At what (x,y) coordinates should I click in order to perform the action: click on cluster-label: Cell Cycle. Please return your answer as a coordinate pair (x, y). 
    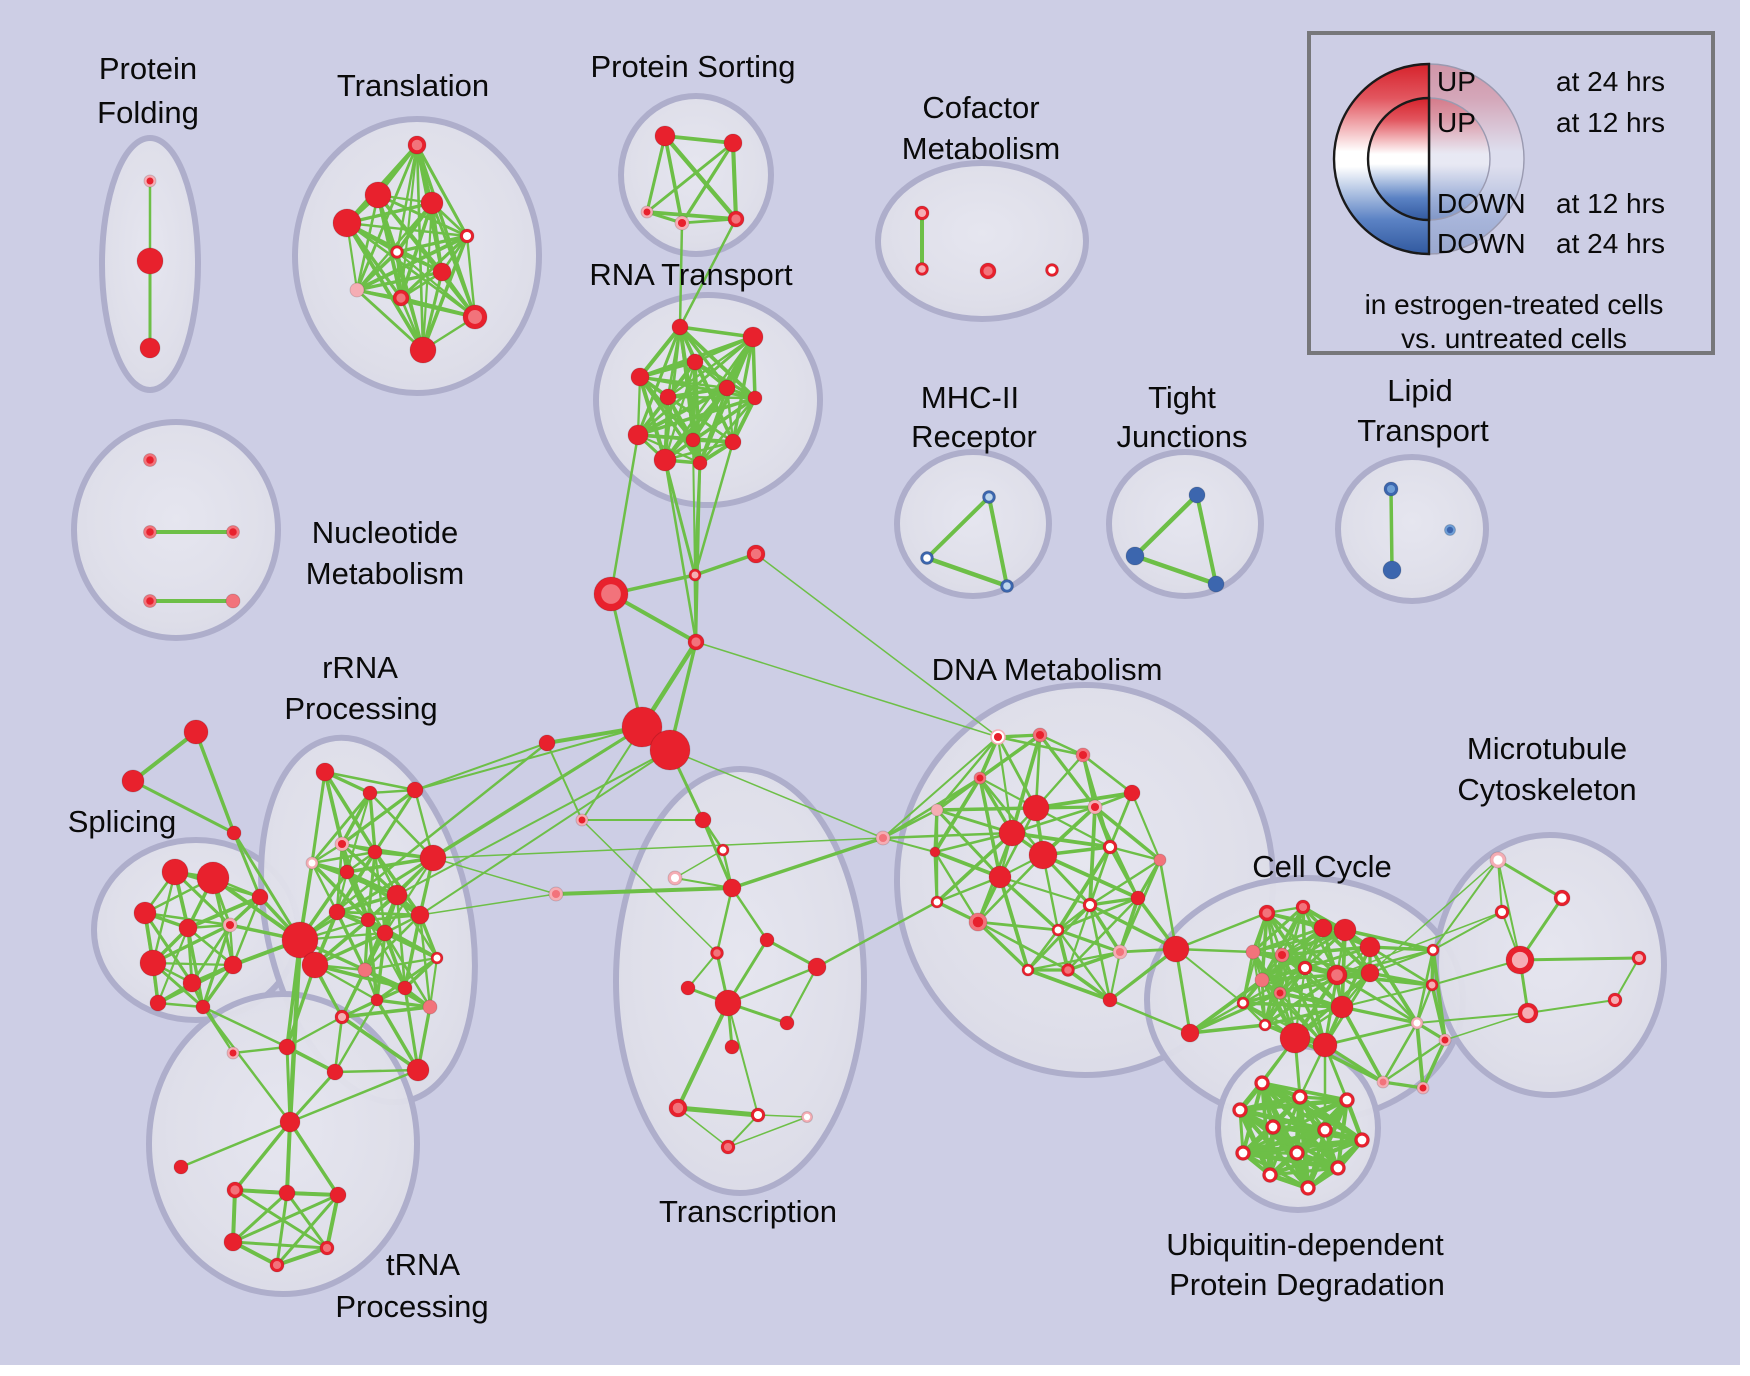
    Looking at the image, I should click on (1322, 866).